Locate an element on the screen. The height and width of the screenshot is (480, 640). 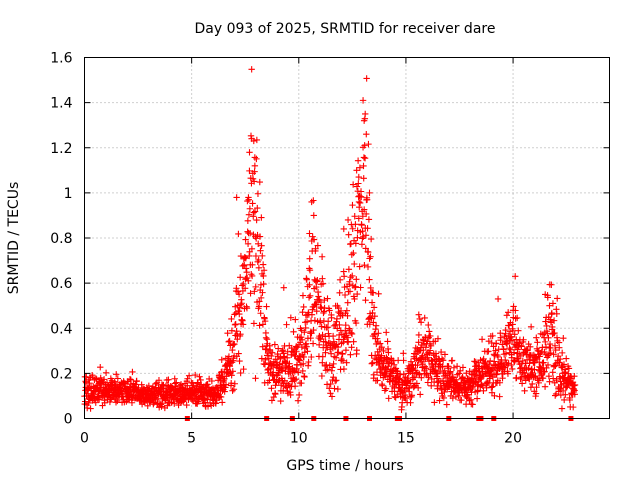
y-tick-label: 1.6 is located at coordinates (61, 59).